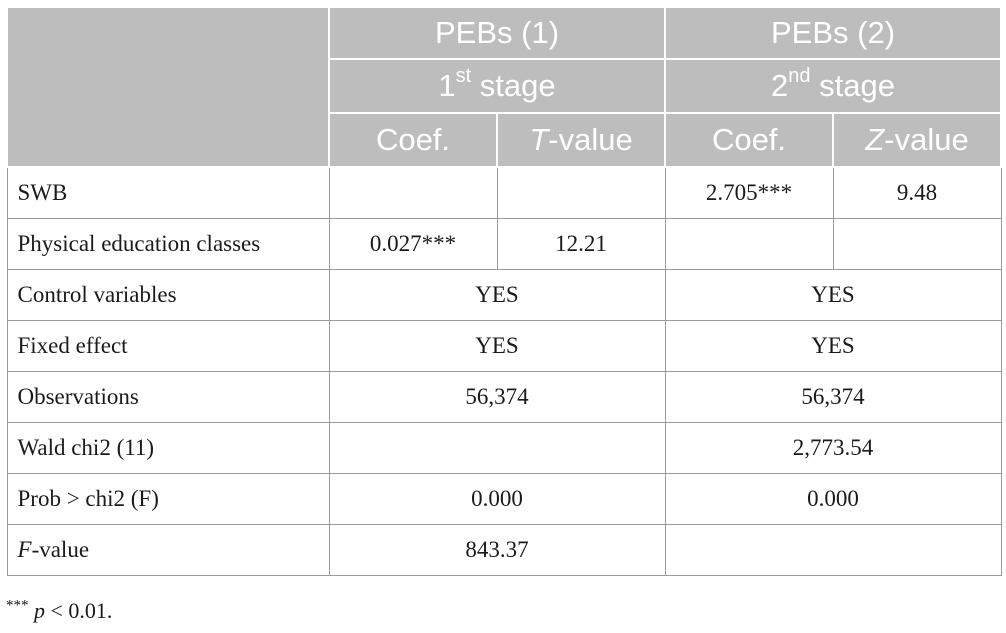  What do you see at coordinates (833, 295) in the screenshot?
I see `controls-model2: YES` at bounding box center [833, 295].